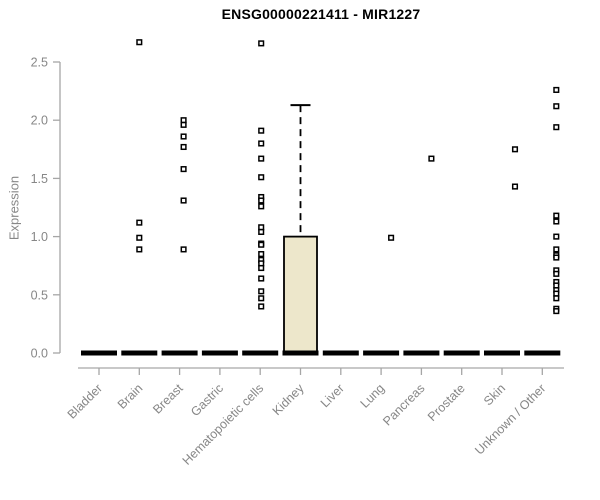 The height and width of the screenshot is (500, 600). I want to click on y-tick-label: 1.5, so click(39, 179).